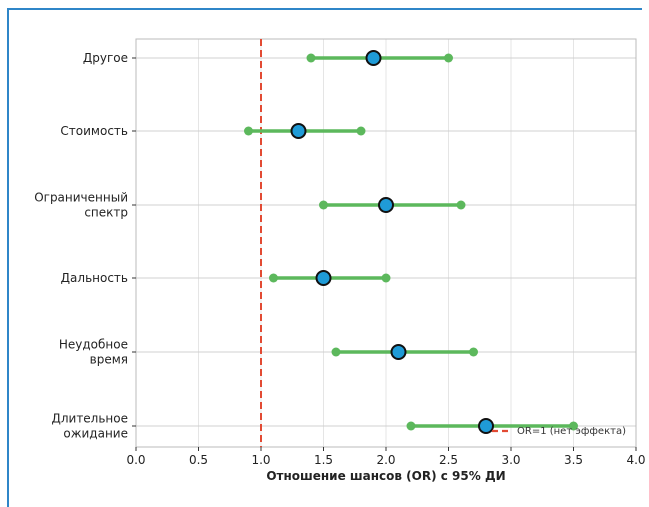  Describe the element at coordinates (8, 257) in the screenshot. I see `frame-border-left` at that location.